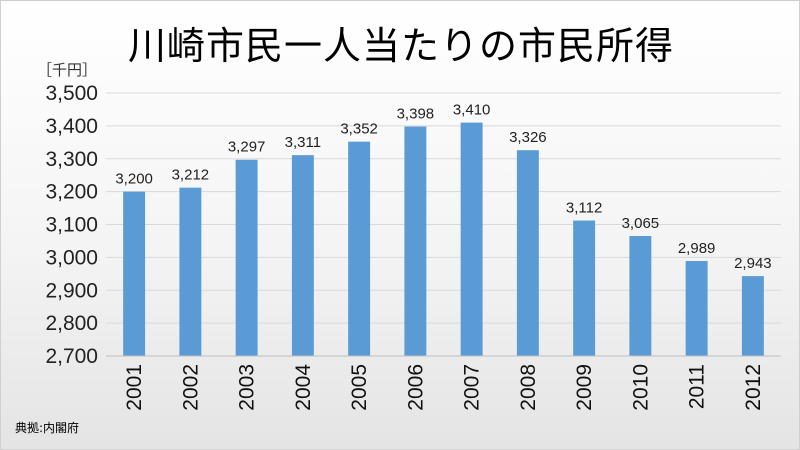 The image size is (800, 450). What do you see at coordinates (71, 159) in the screenshot?
I see `y-tick-label: 3,300` at bounding box center [71, 159].